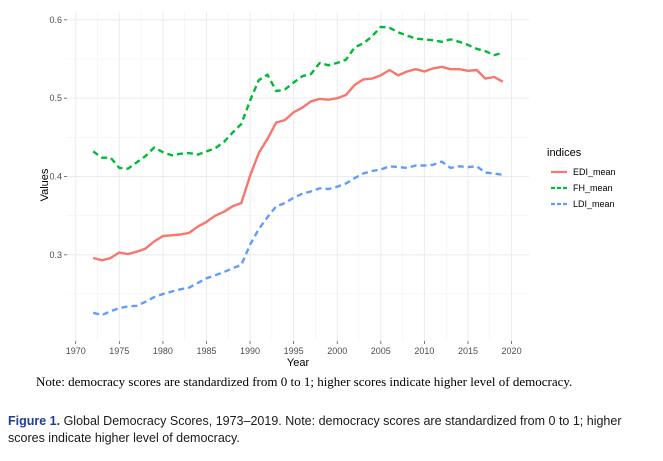 The image size is (663, 461). I want to click on x-axis-title: Year, so click(298, 363).